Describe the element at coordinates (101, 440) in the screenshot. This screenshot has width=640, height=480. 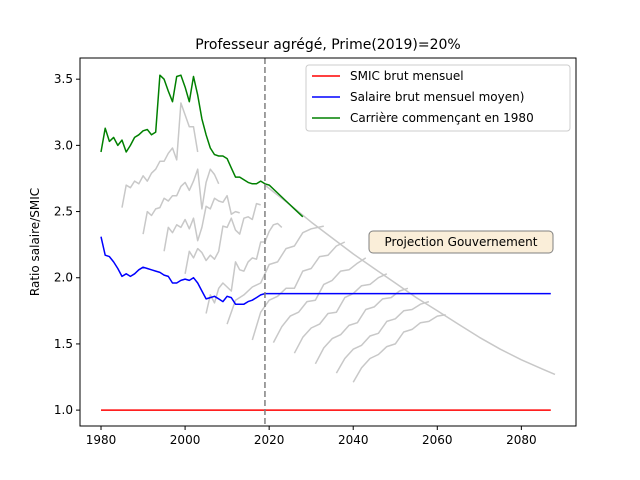
I see `x-tick-label: 1980` at that location.